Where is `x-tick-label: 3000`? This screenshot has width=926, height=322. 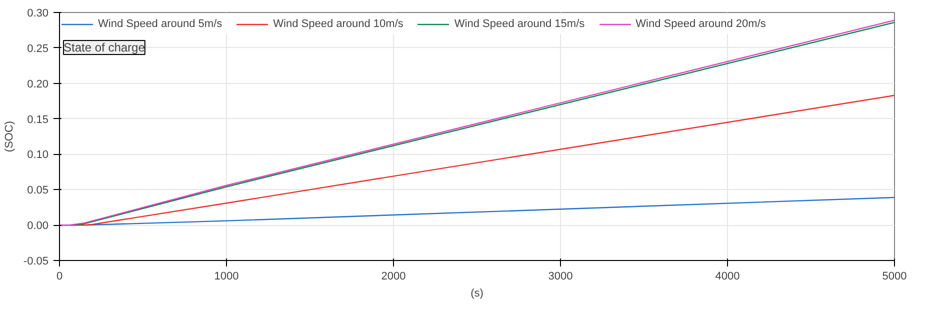 x-tick-label: 3000 is located at coordinates (560, 276).